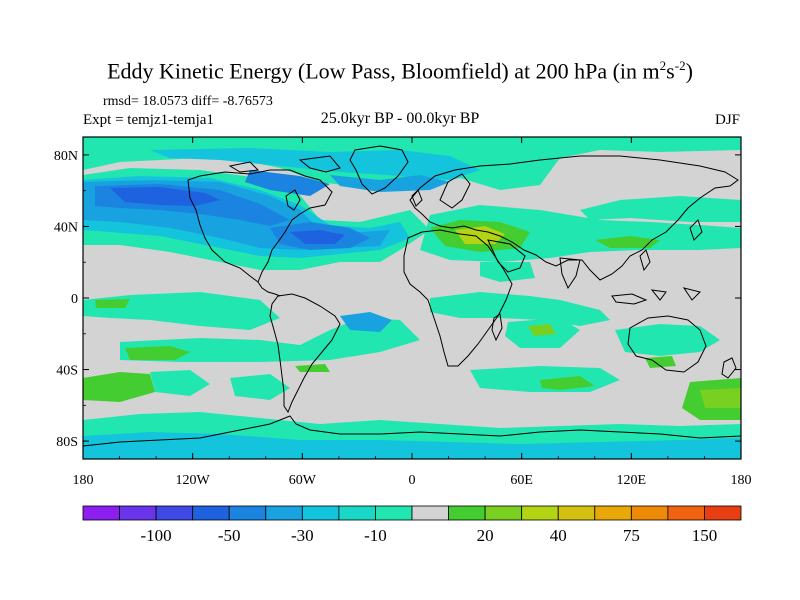  What do you see at coordinates (67, 371) in the screenshot?
I see `y-tick-label: 40S` at bounding box center [67, 371].